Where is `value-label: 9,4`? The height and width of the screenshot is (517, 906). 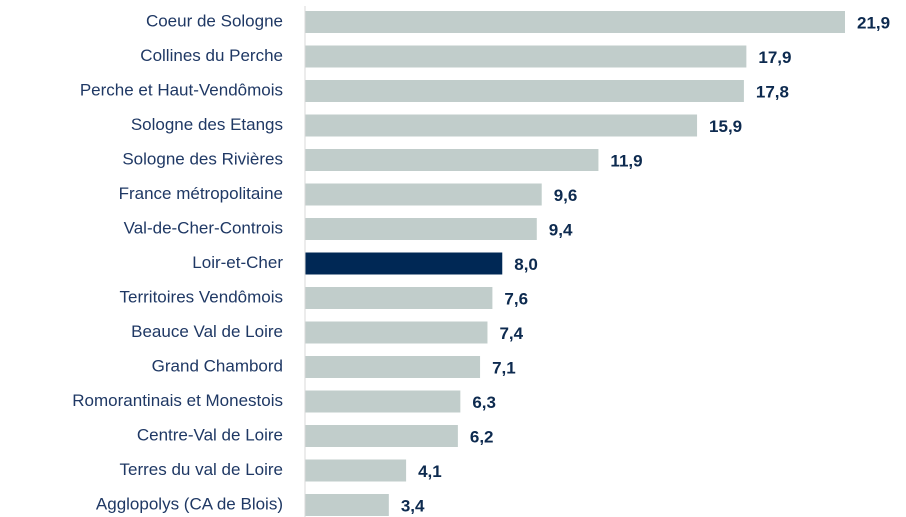 value-label: 9,4 is located at coordinates (561, 229).